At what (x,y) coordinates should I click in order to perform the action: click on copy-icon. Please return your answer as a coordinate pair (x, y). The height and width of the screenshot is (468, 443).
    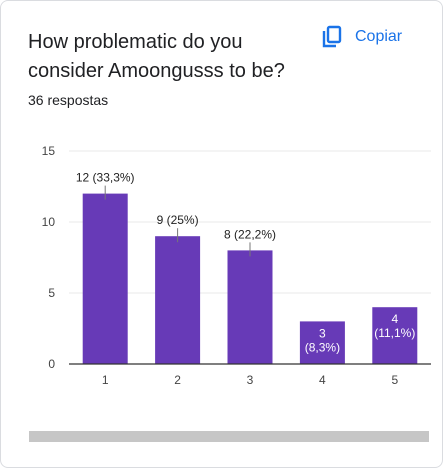
    Looking at the image, I should click on (332, 37).